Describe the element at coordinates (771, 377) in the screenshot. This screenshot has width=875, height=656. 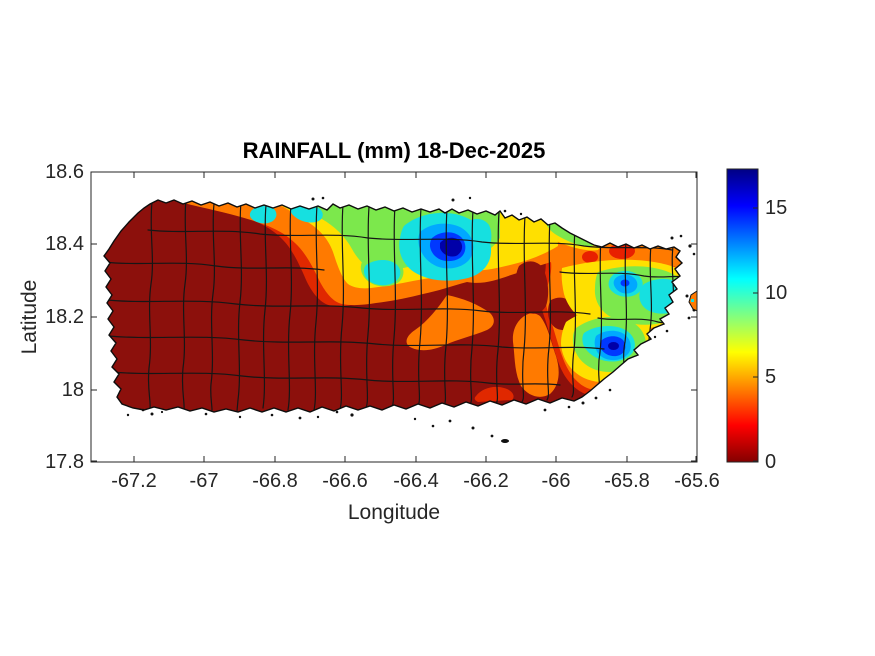
I see `colorbar-tick-label: 5` at that location.